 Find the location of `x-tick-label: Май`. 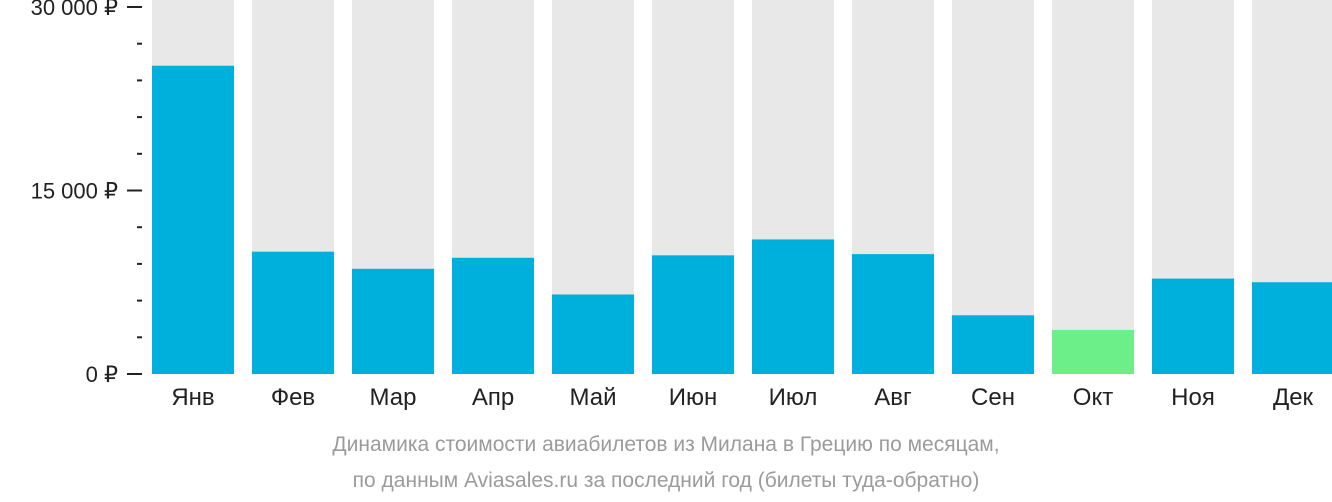

x-tick-label: Май is located at coordinates (592, 397).